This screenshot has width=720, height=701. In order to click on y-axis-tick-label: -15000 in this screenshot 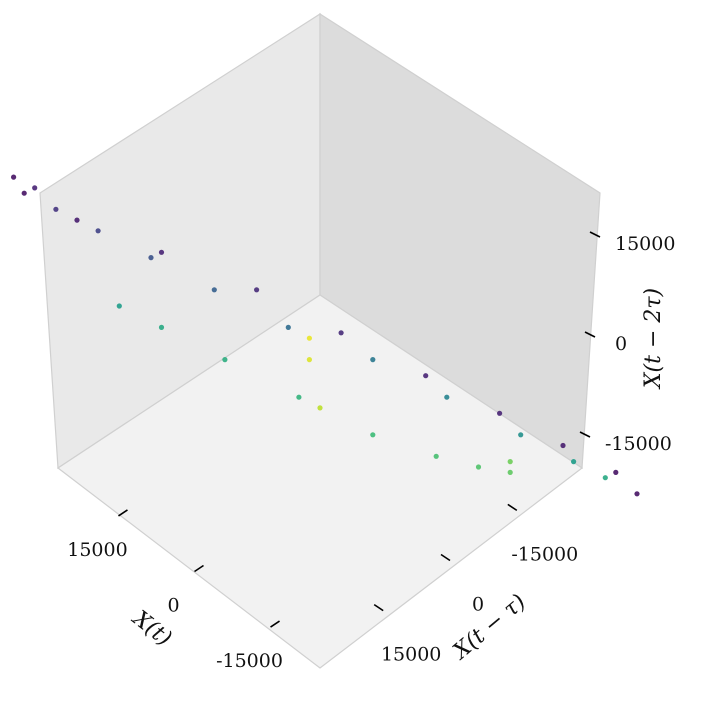, I will do `click(544, 554)`.